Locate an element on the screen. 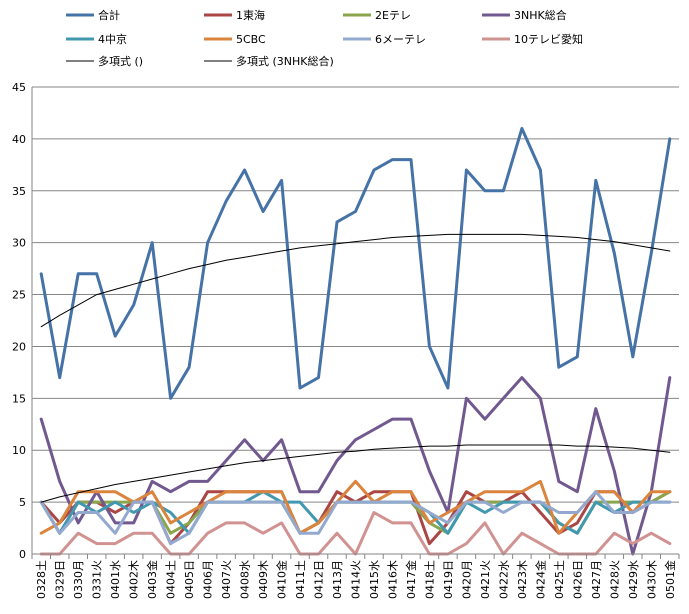  x-tick-label: 0401水 is located at coordinates (115, 579).